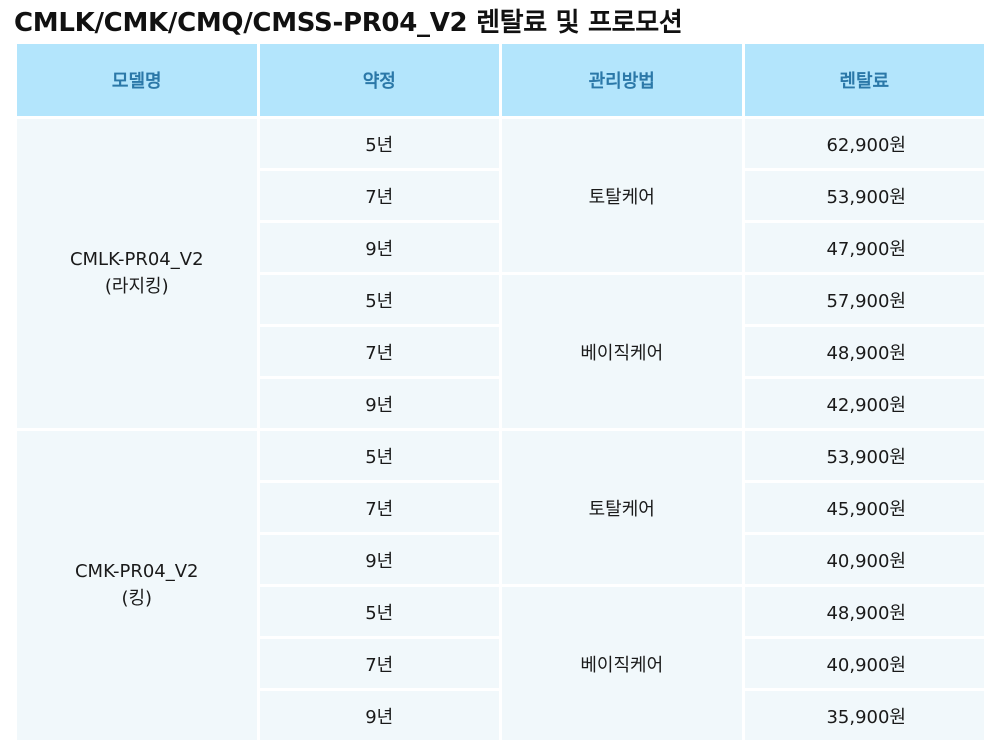 This screenshot has width=1000, height=753. What do you see at coordinates (864, 80) in the screenshot?
I see `header-rental-fee: 렌탈료` at bounding box center [864, 80].